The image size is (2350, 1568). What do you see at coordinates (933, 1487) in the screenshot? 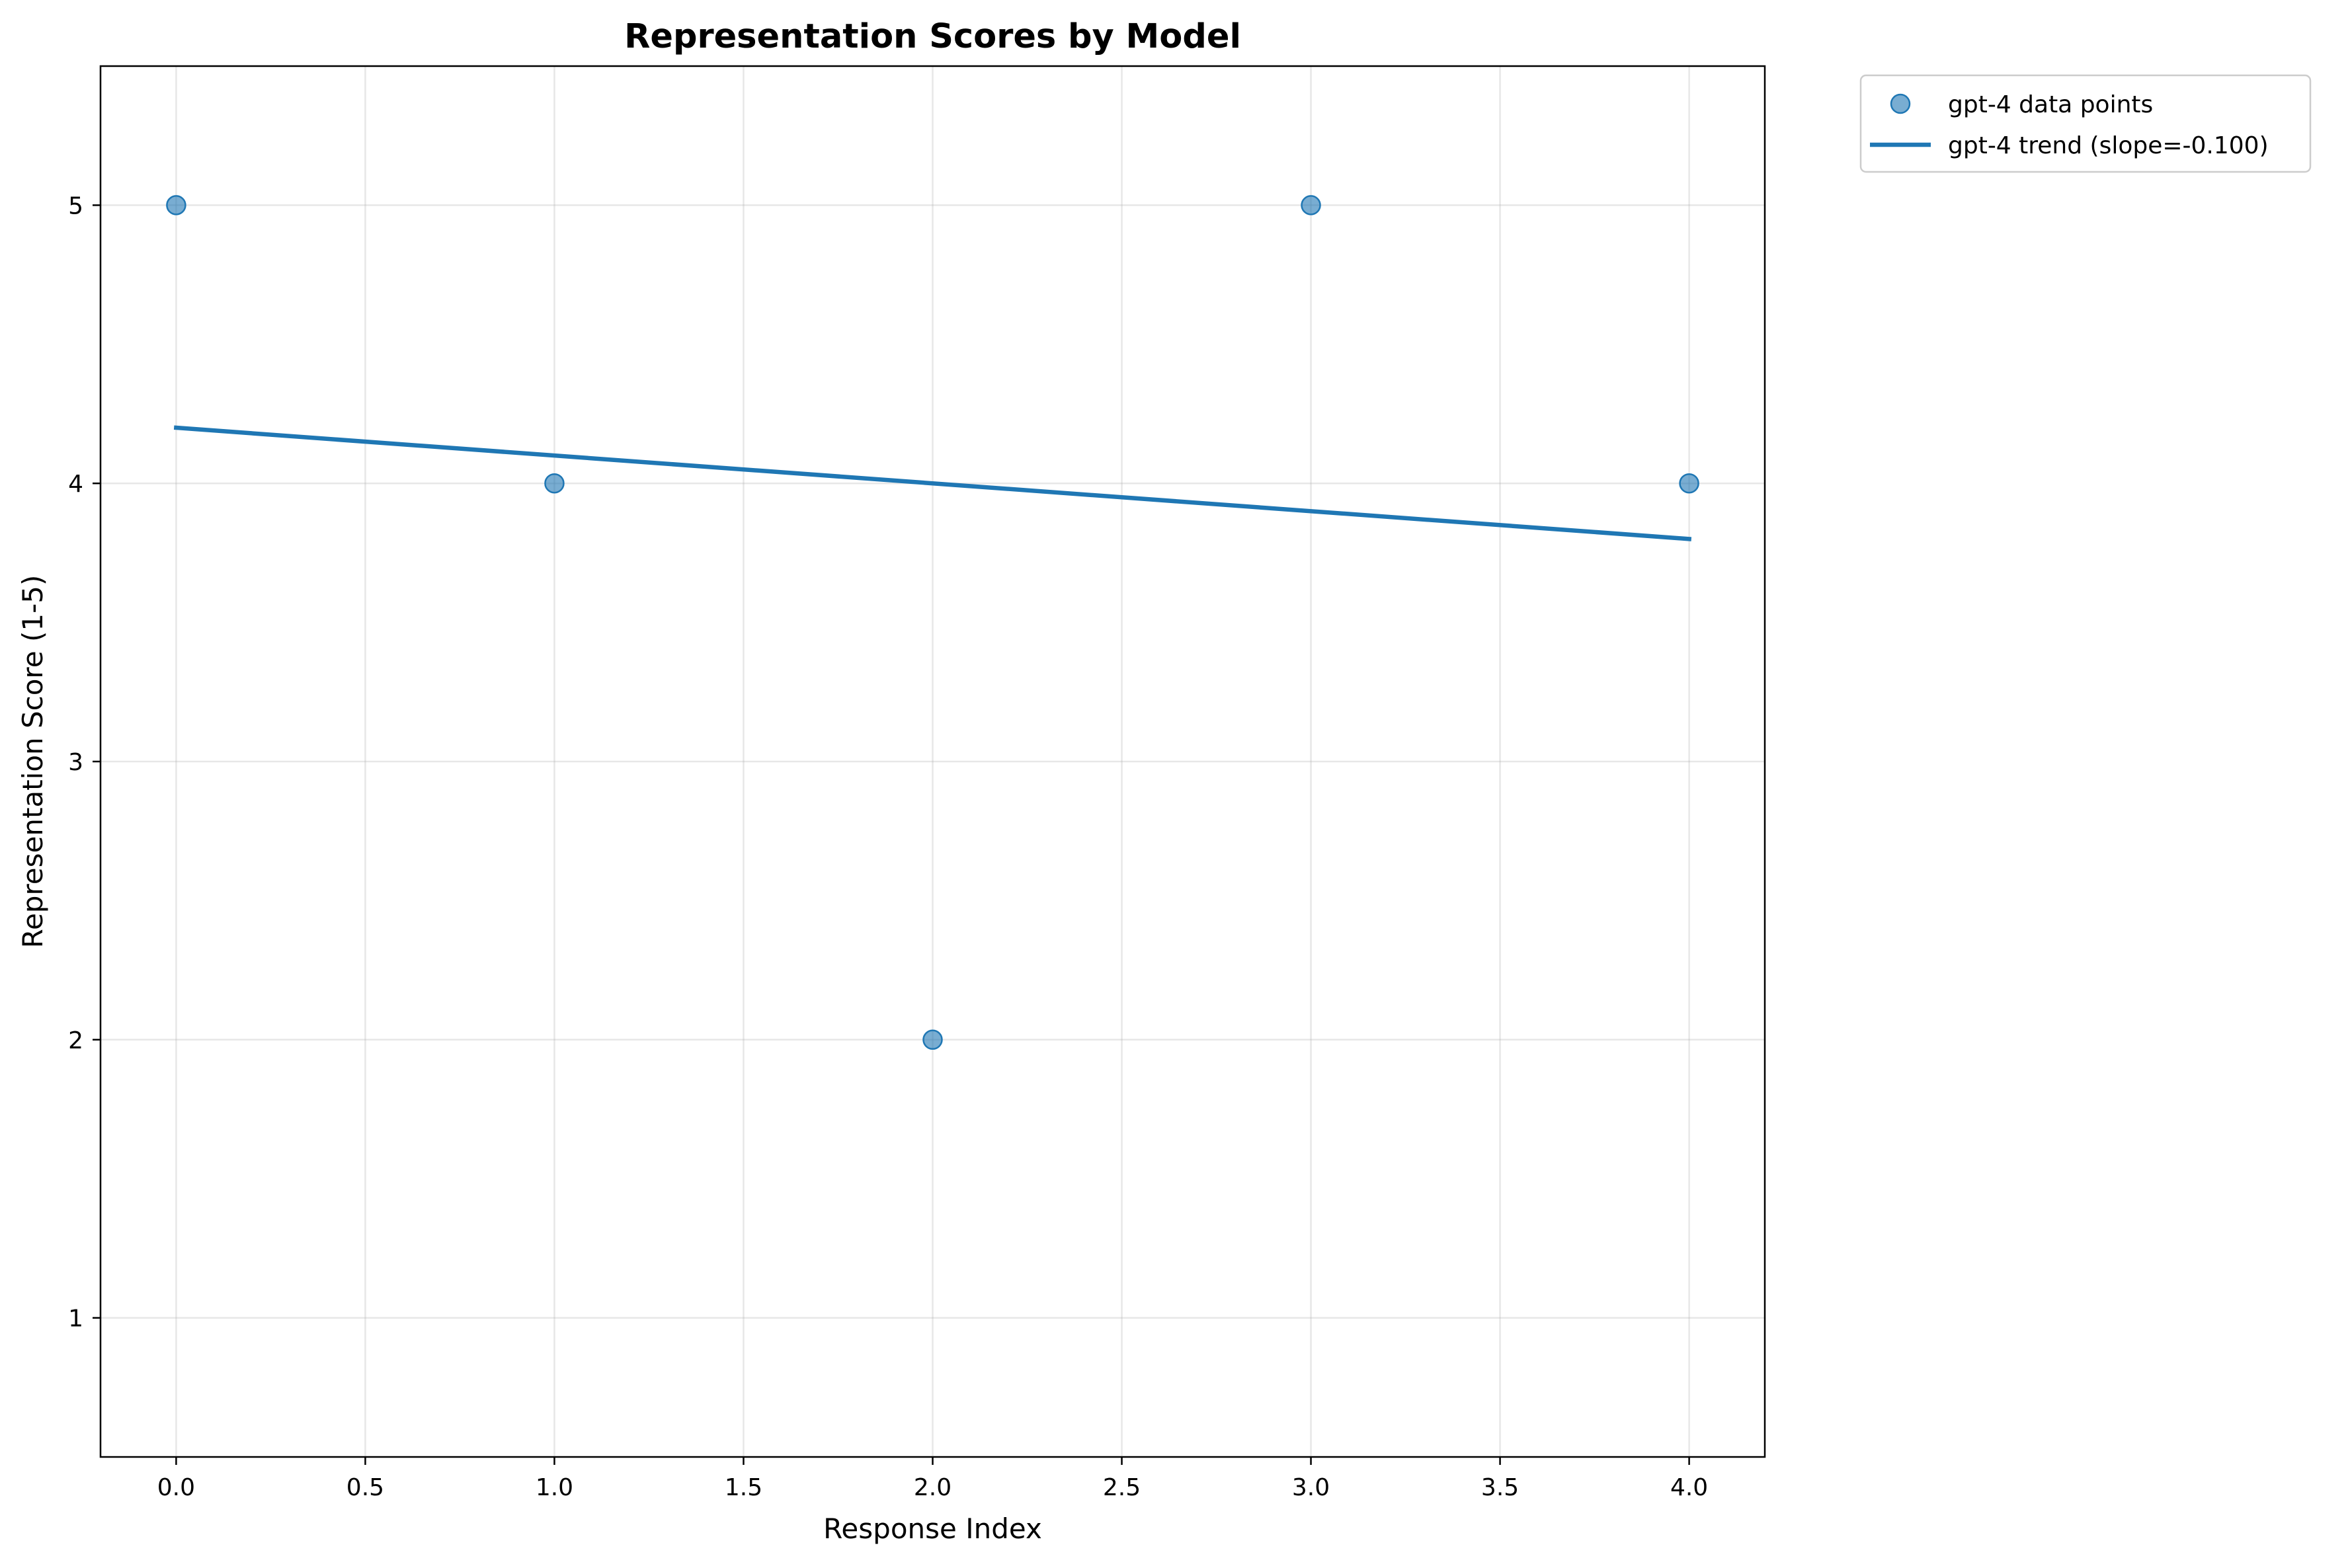
I see `x-tick-label: 2.0` at bounding box center [933, 1487].